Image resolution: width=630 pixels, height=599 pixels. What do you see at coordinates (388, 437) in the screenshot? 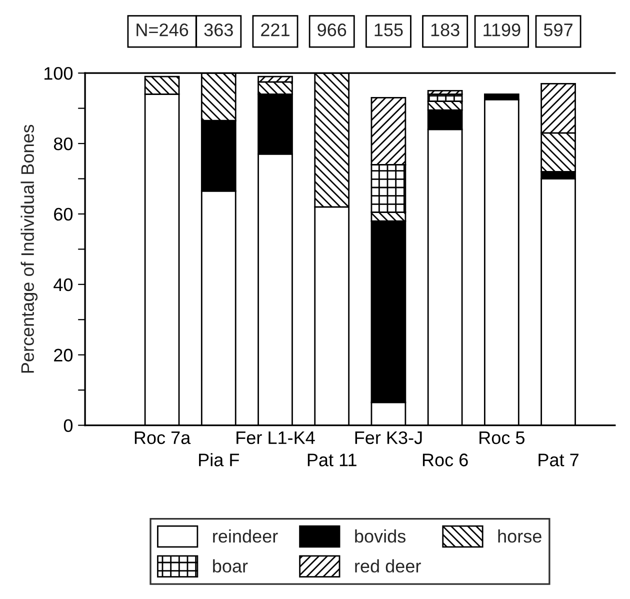
I see `x-tick-label: Fer K3-J` at bounding box center [388, 437].